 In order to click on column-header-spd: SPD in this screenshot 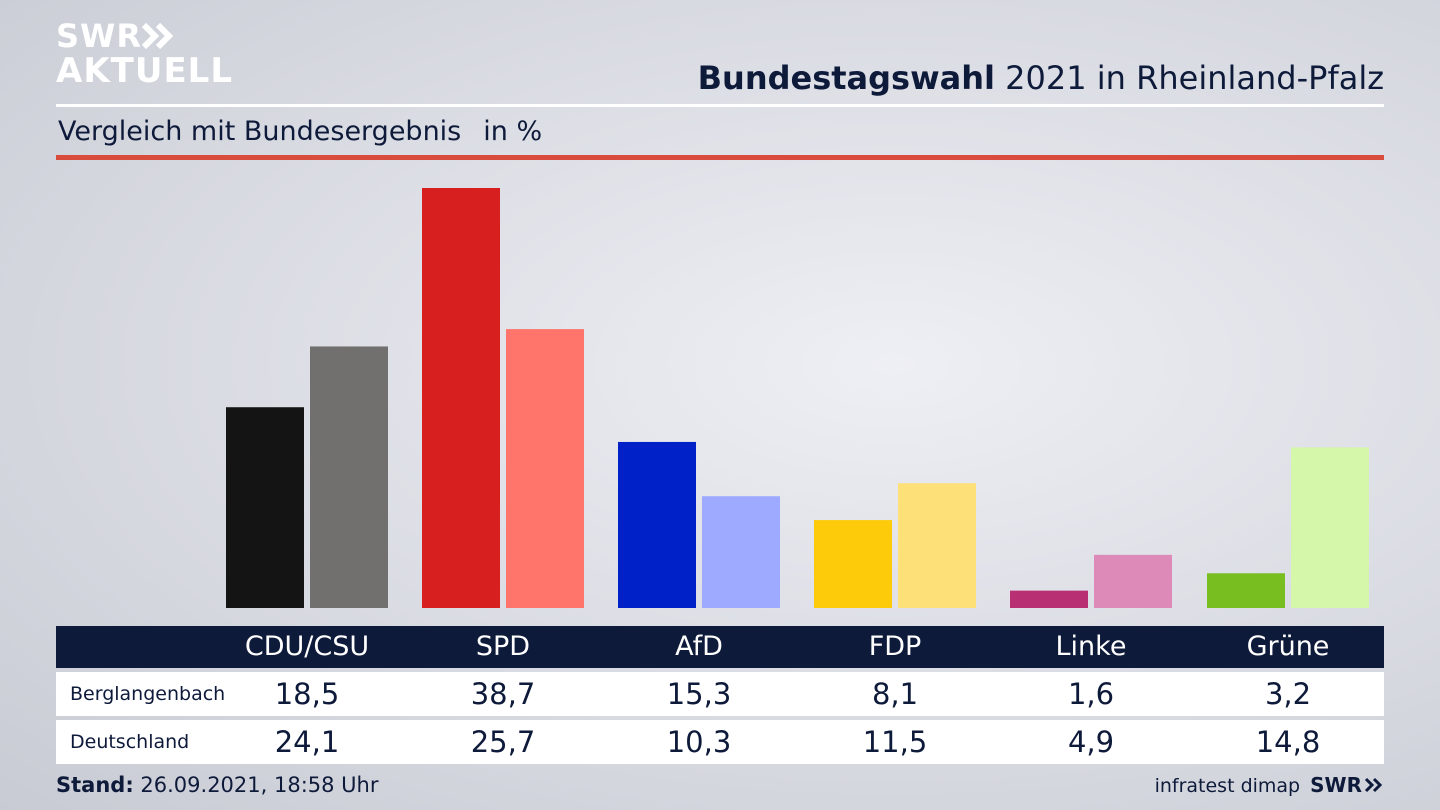, I will do `click(503, 646)`.